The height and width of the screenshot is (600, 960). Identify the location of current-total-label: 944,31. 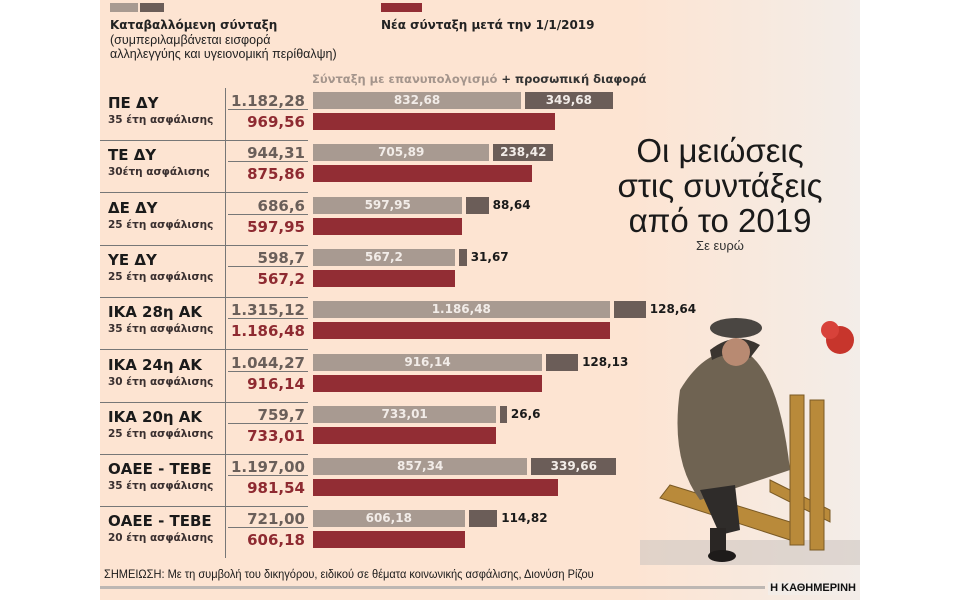
(276, 153).